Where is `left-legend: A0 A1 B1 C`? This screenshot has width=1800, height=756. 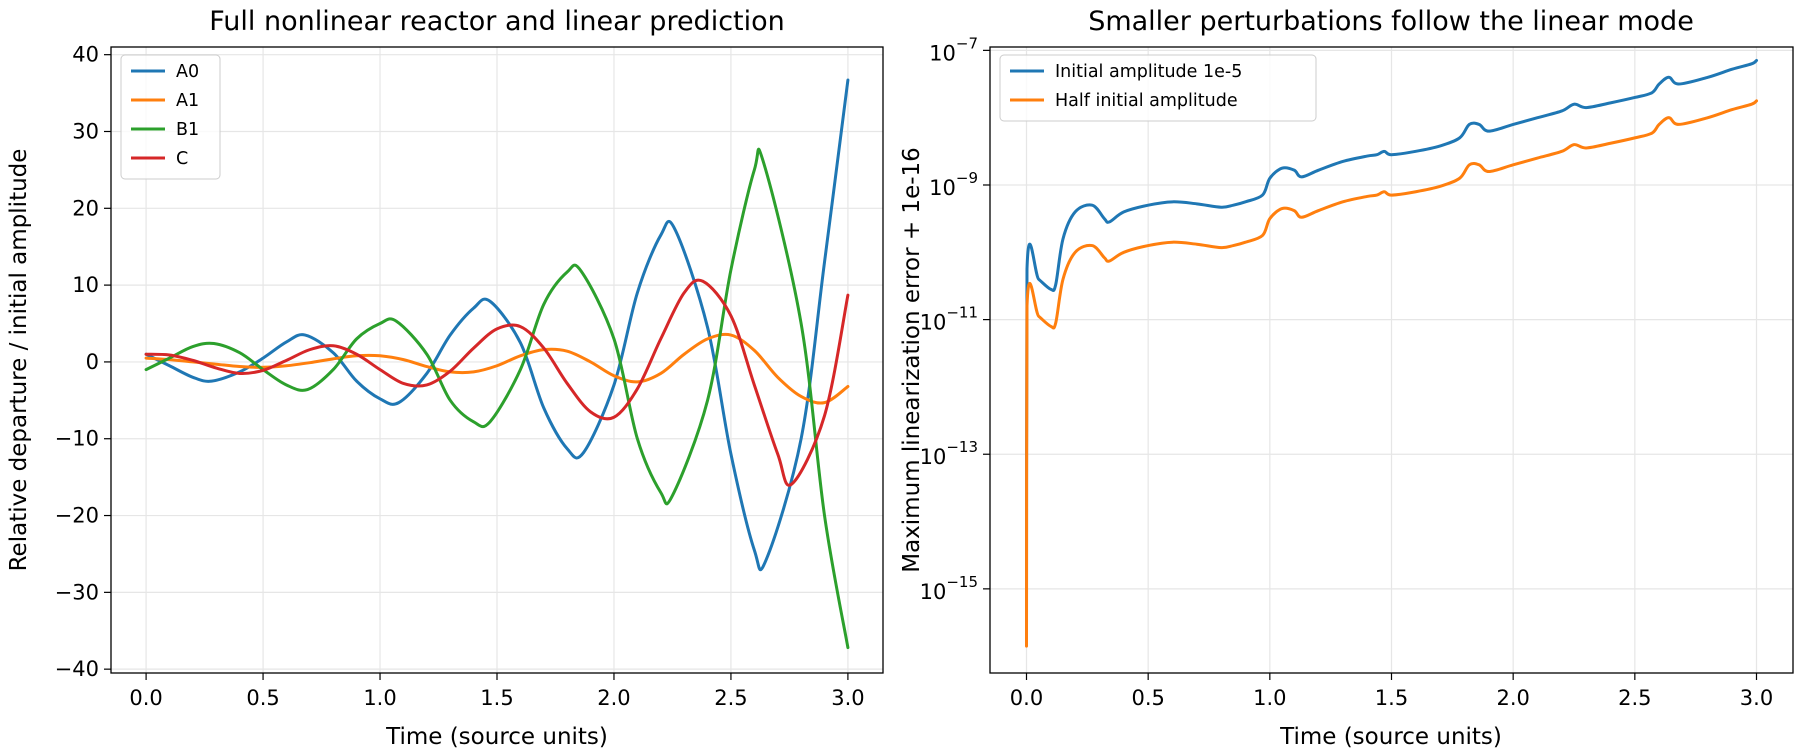 left-legend: A0 A1 B1 C is located at coordinates (170, 117).